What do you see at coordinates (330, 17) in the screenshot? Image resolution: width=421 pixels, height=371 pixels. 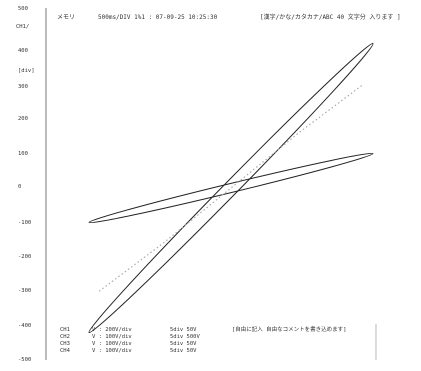 I see `header-comment: [漢字/かな/カタカナ/ABC 40 文字分 入ります ]` at bounding box center [330, 17].